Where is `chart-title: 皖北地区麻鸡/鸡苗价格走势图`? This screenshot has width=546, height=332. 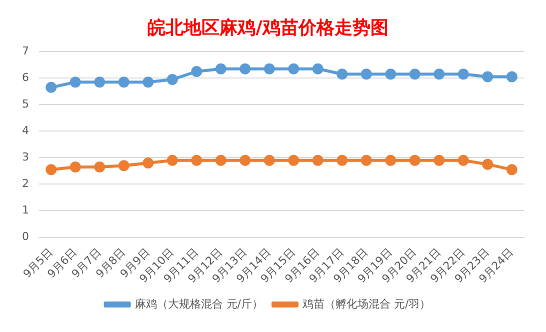
chart-title: 皖北地区麻鸡/鸡苗价格走势图 is located at coordinates (268, 27).